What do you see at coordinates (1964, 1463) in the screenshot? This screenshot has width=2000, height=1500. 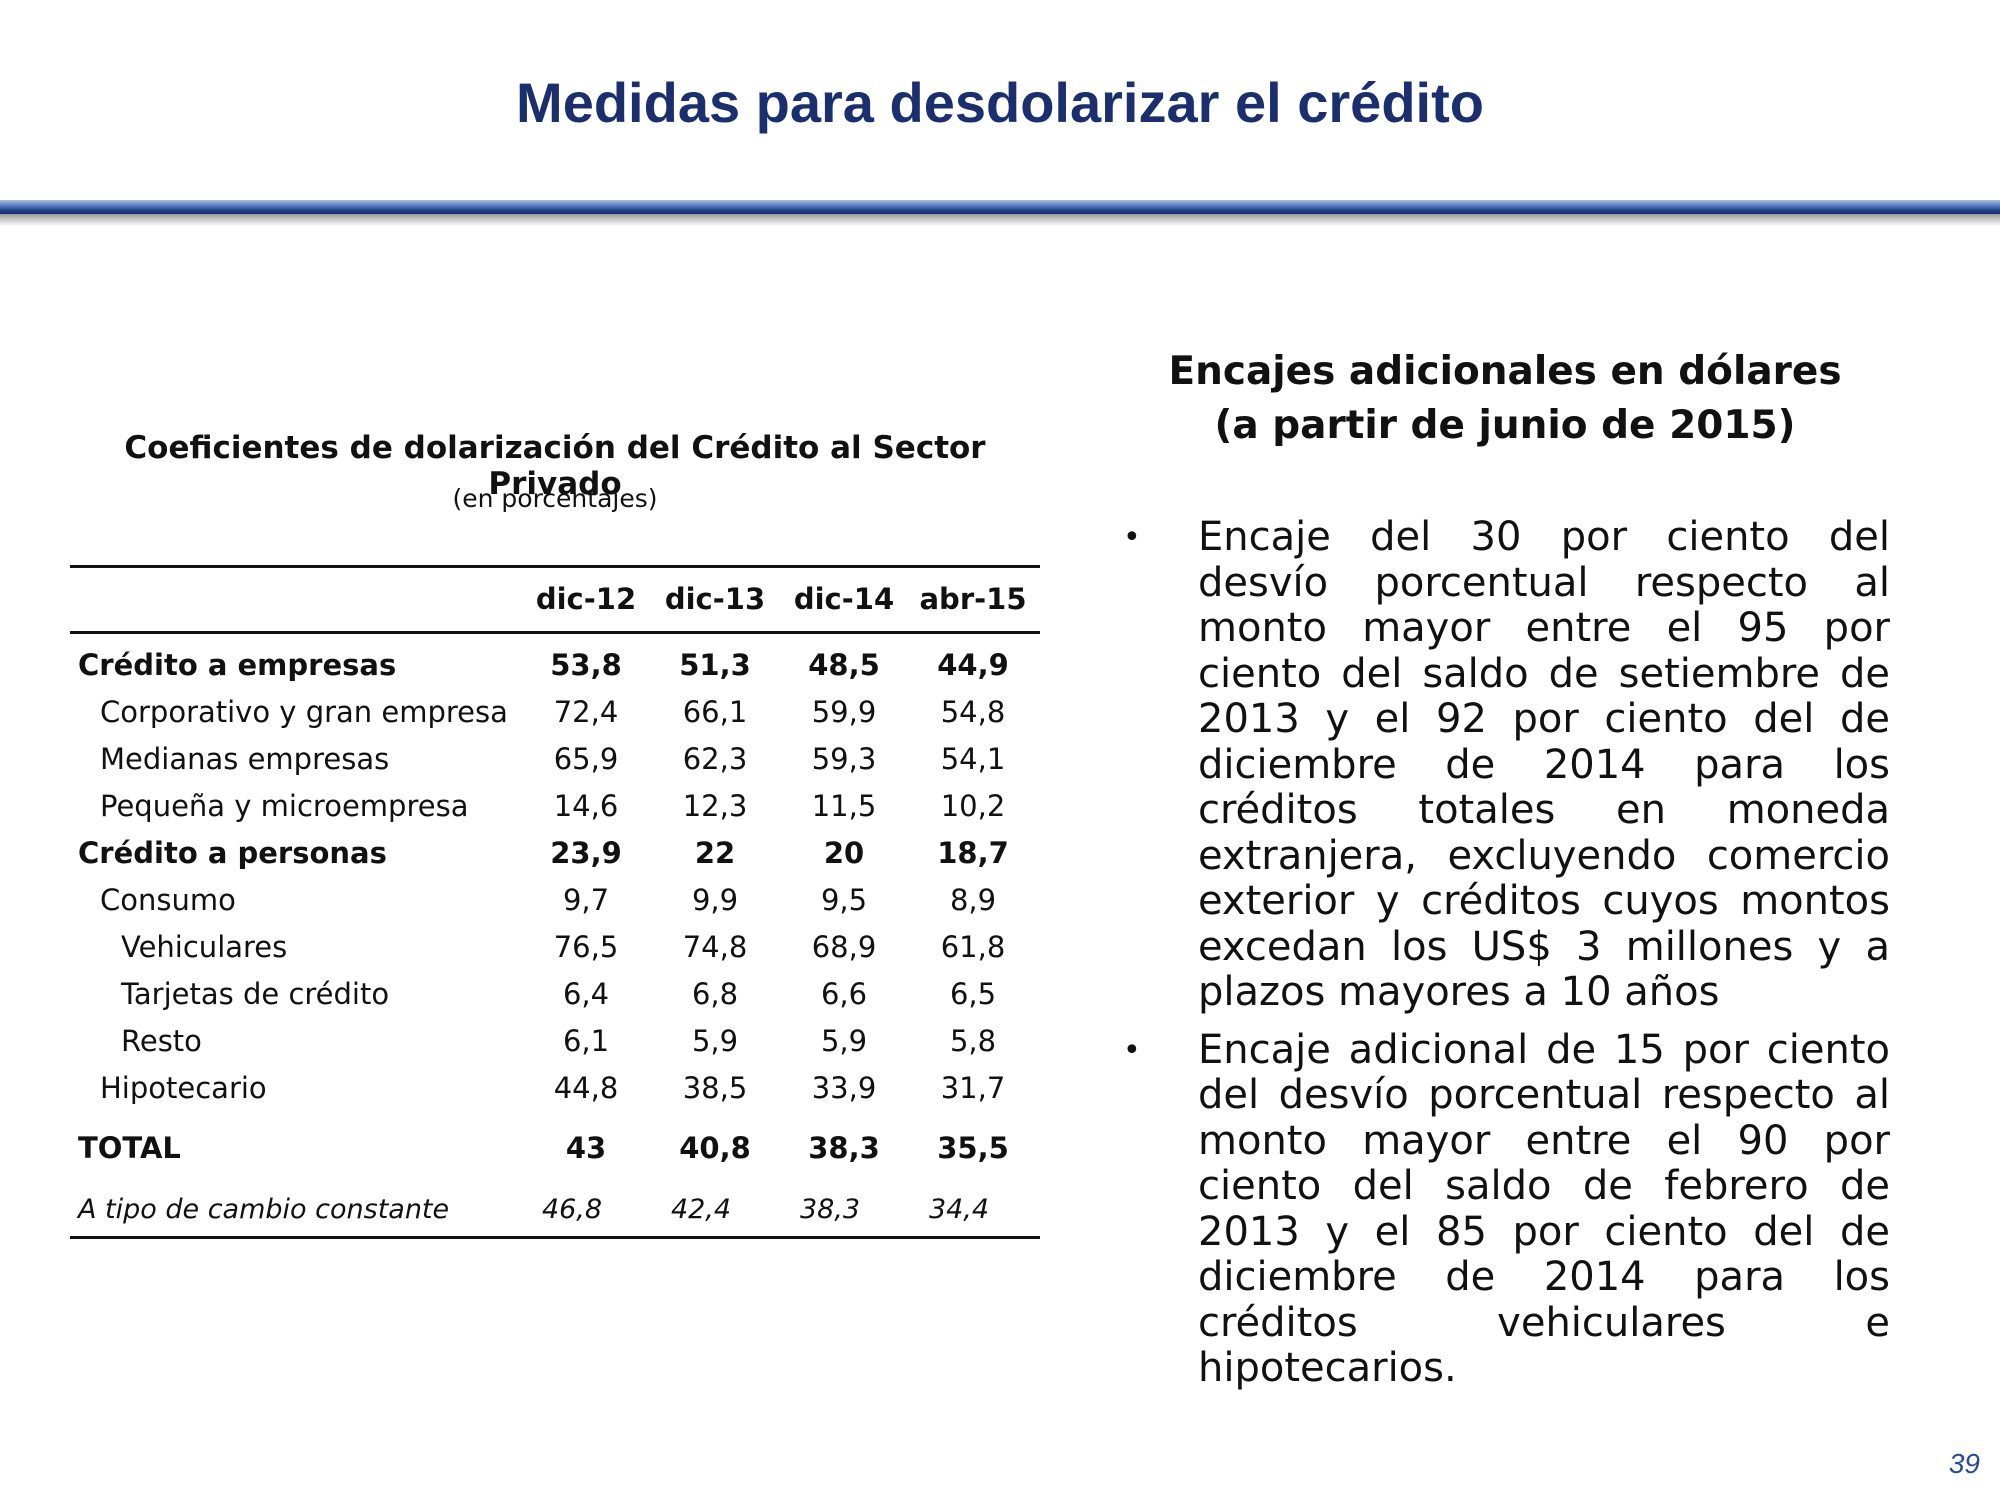 I see `page-number: 39` at bounding box center [1964, 1463].